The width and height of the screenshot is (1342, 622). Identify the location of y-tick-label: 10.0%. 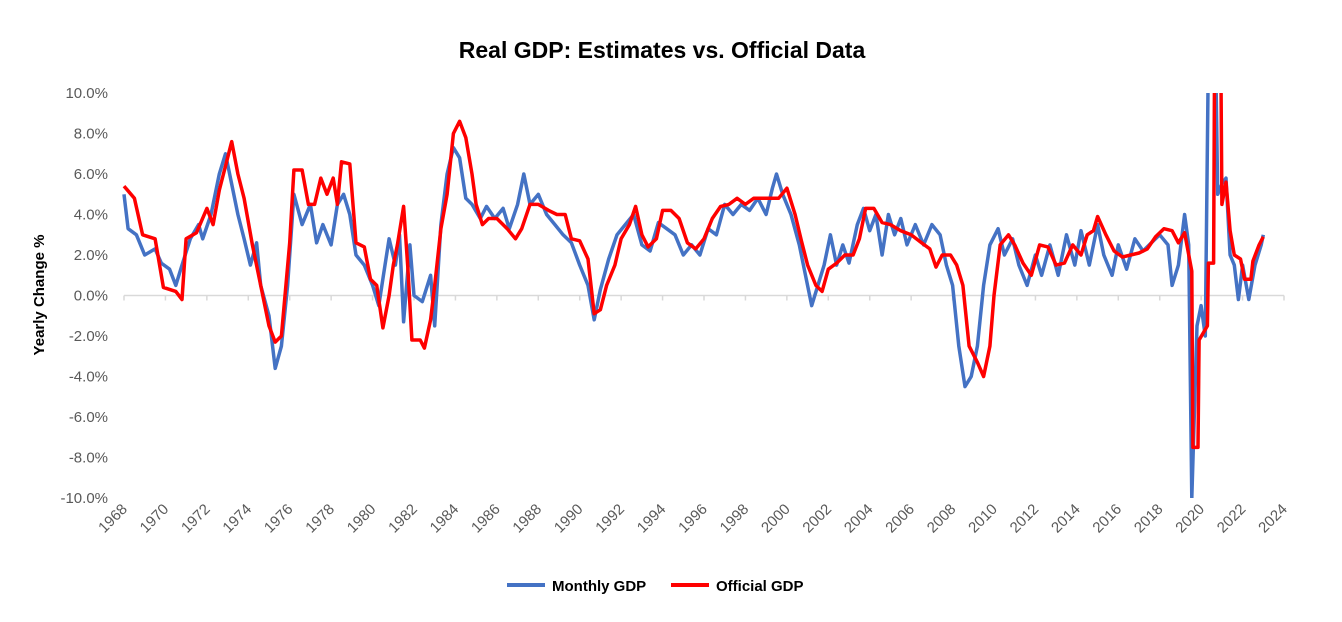
(86, 93).